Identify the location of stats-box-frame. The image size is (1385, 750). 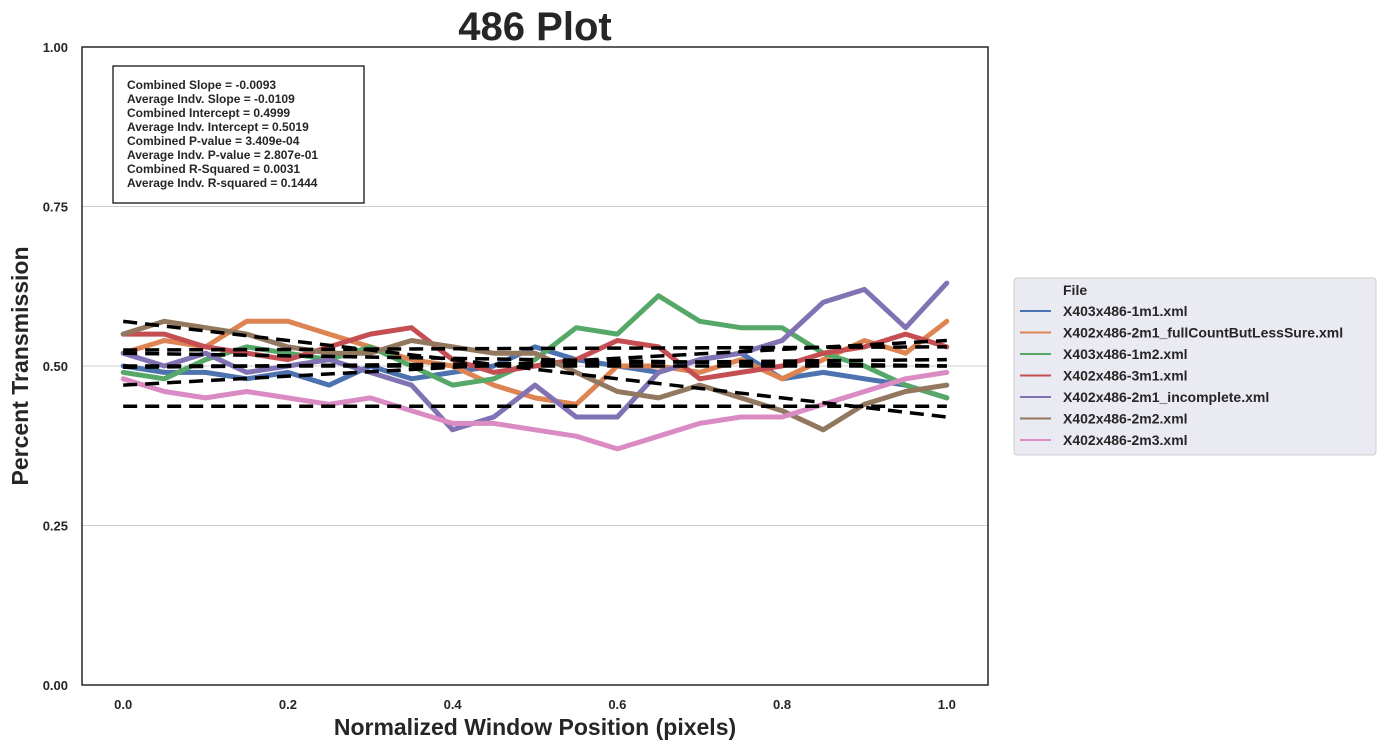
(238, 134).